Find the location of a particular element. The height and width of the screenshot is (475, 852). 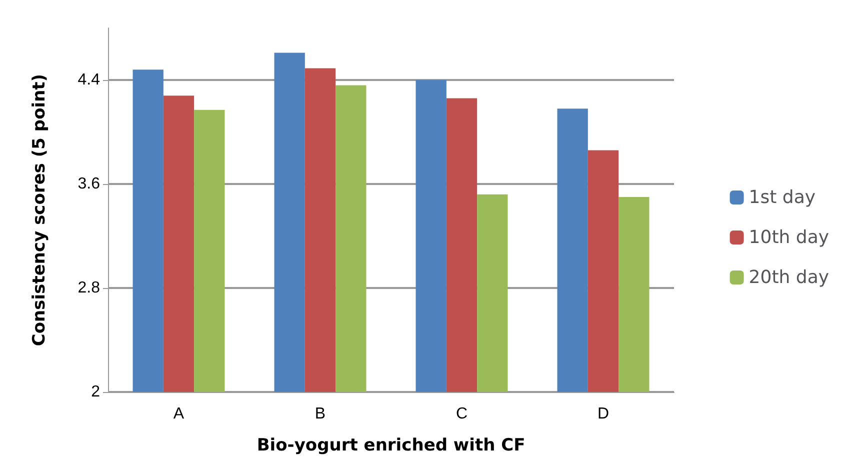

x-tick-label: D is located at coordinates (603, 414).